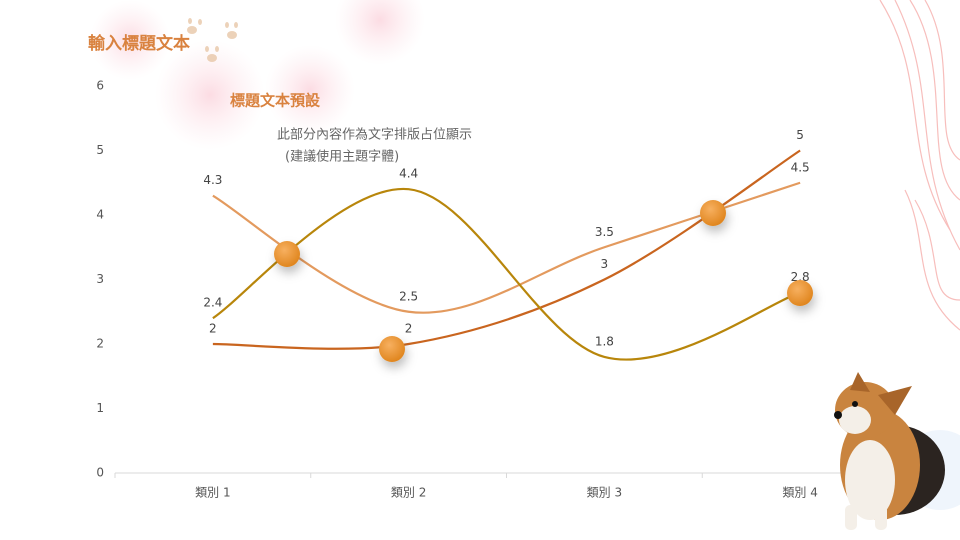 The width and height of the screenshot is (960, 540). What do you see at coordinates (799, 493) in the screenshot?
I see `x-tick-label: 類別 4` at bounding box center [799, 493].